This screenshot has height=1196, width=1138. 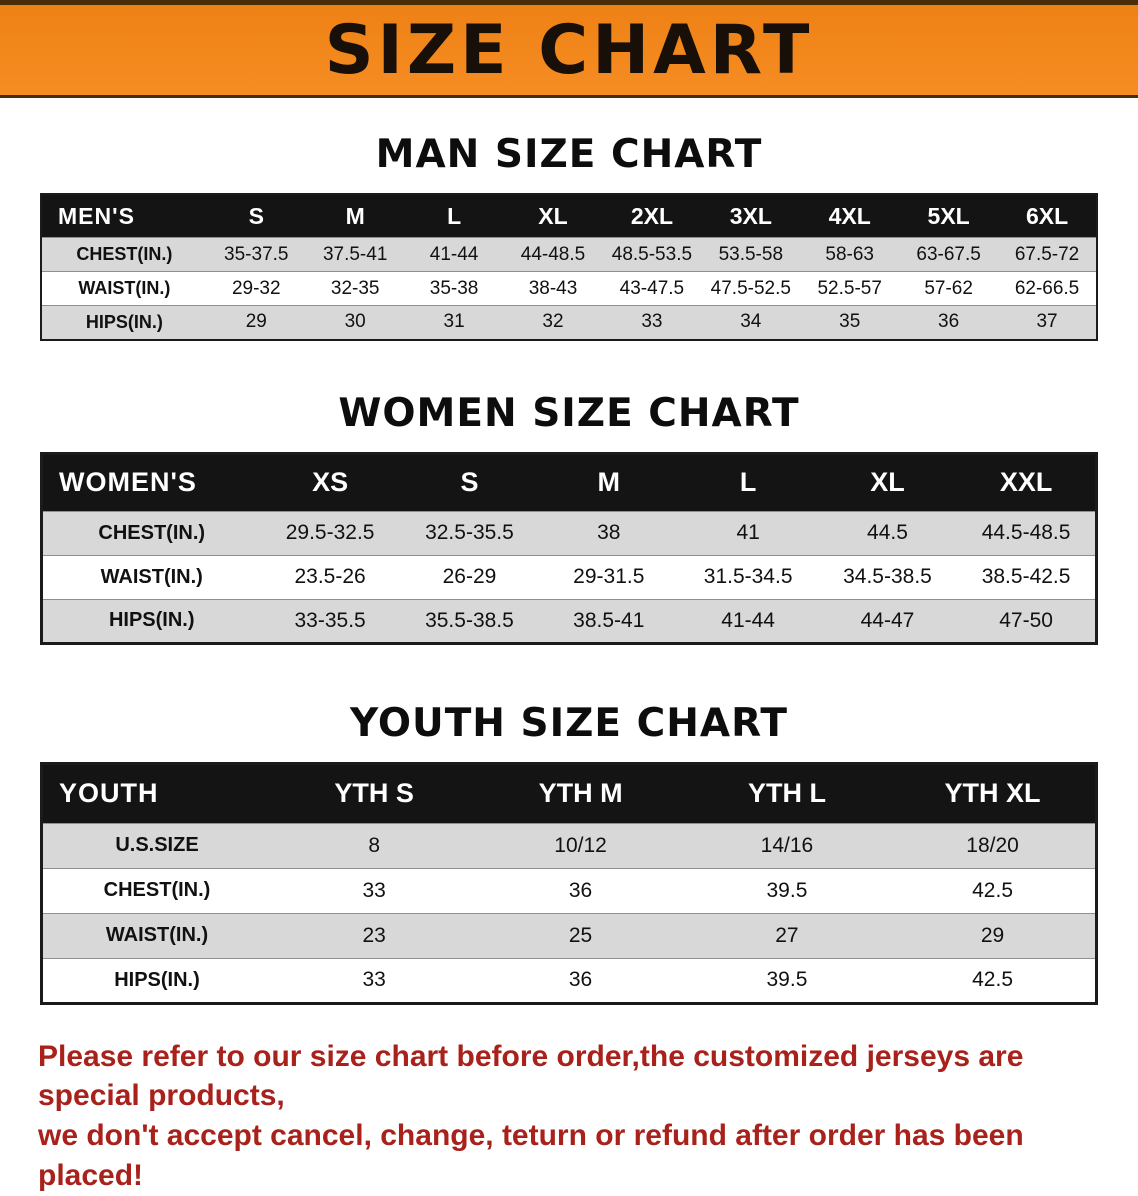 I want to click on table-cell: 35-38, so click(x=454, y=289).